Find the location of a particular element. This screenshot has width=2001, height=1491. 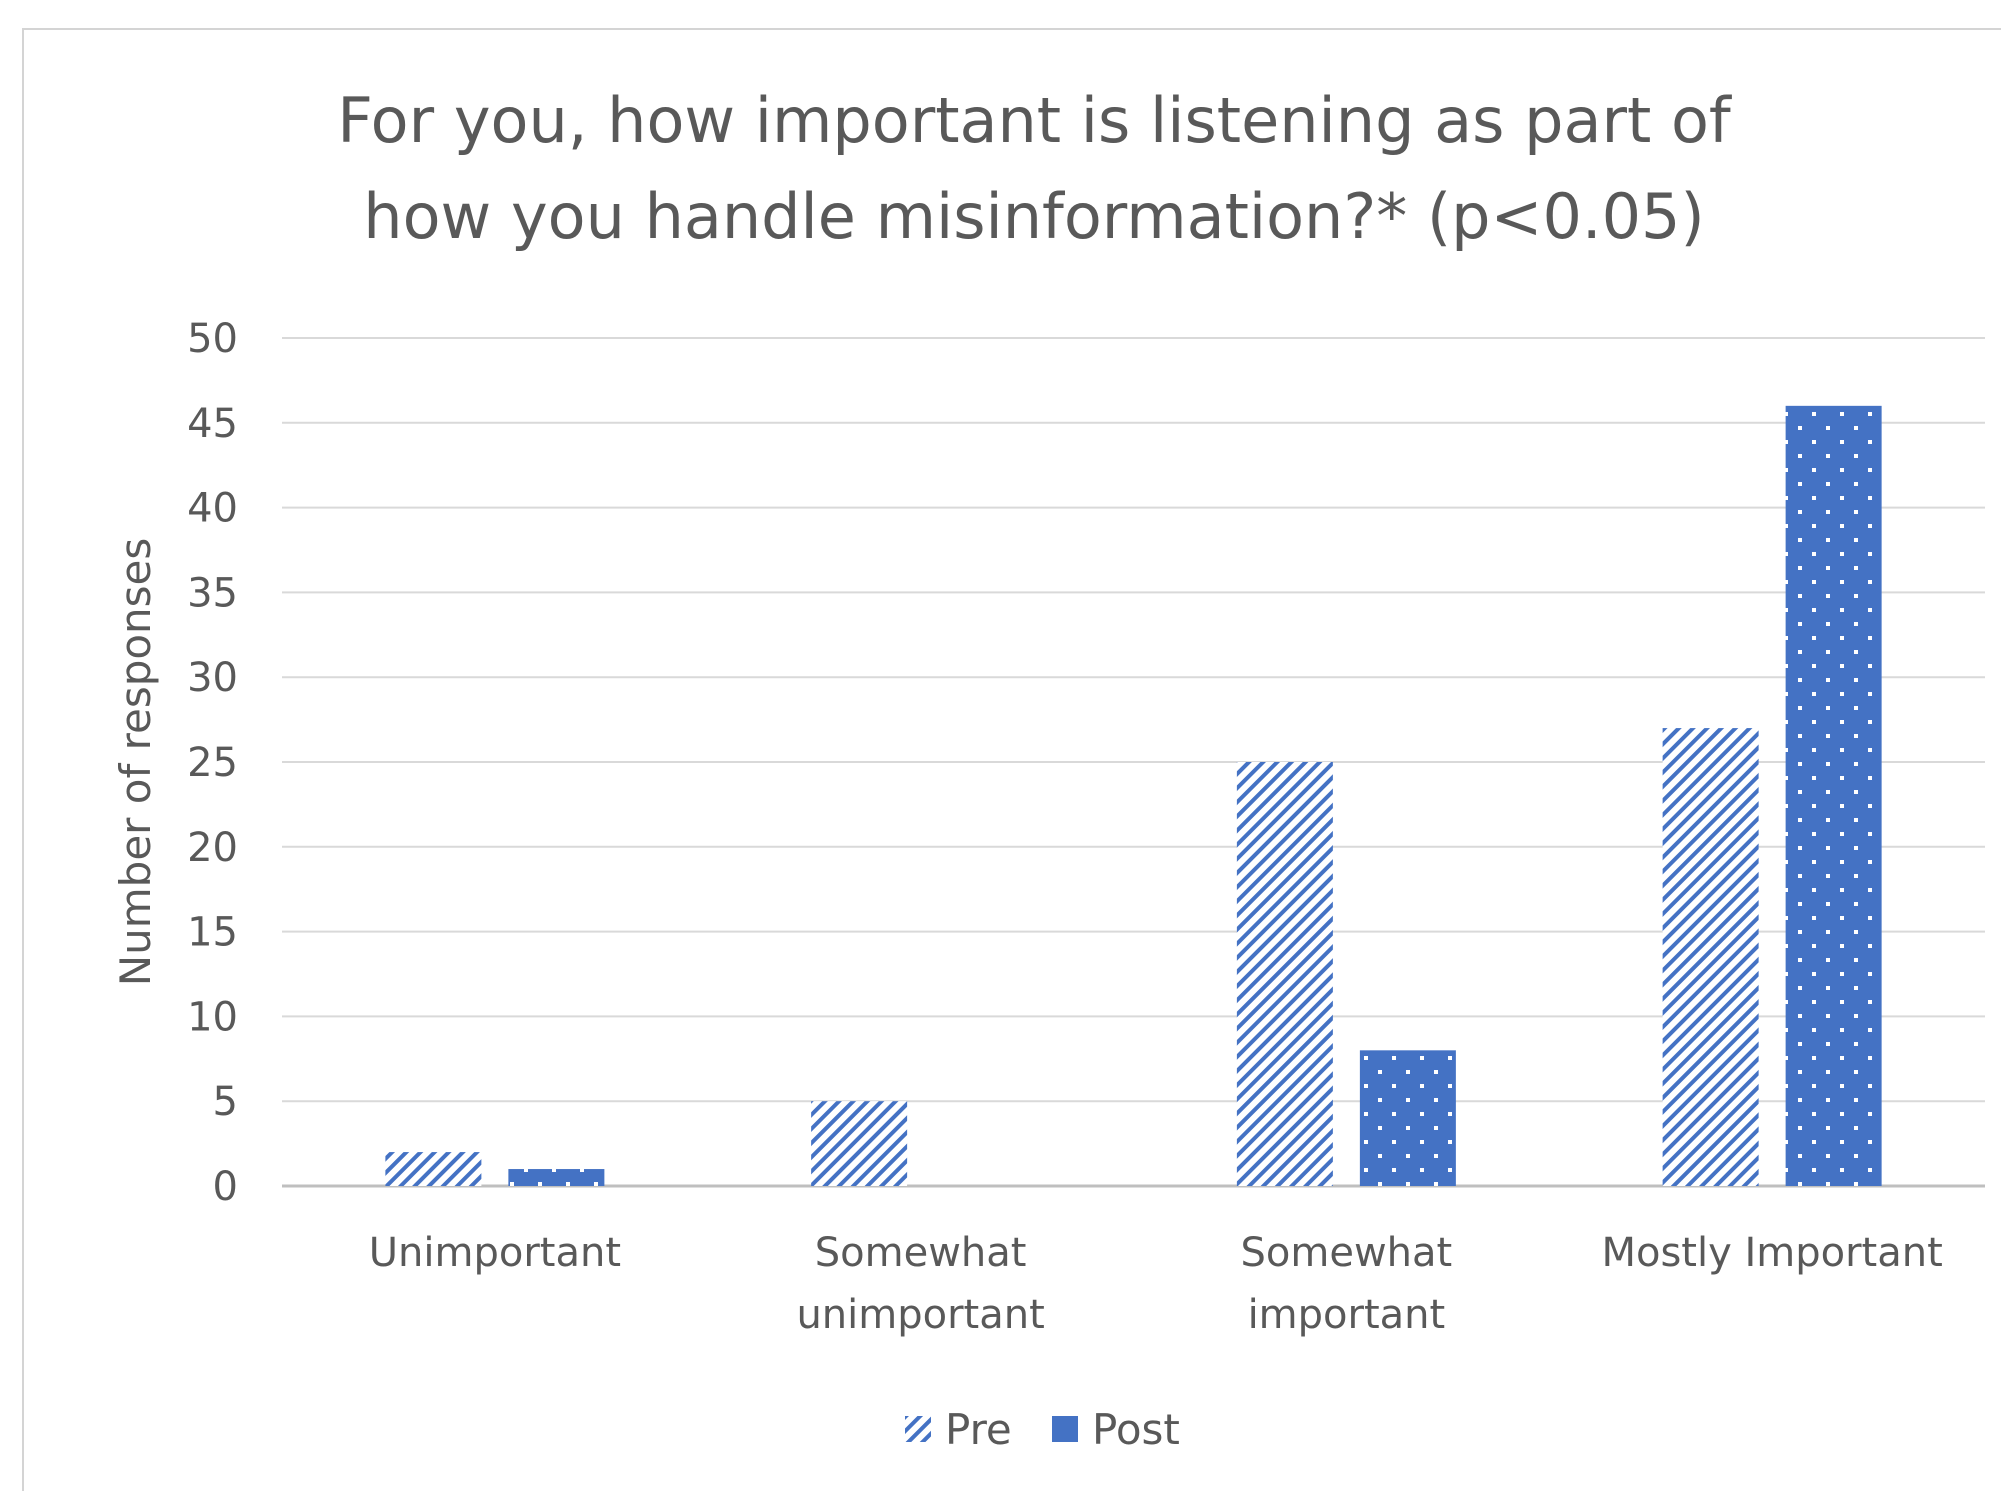

chart-title-line-2: how you handle misinformation?* (p<0.05) is located at coordinates (1033, 216).